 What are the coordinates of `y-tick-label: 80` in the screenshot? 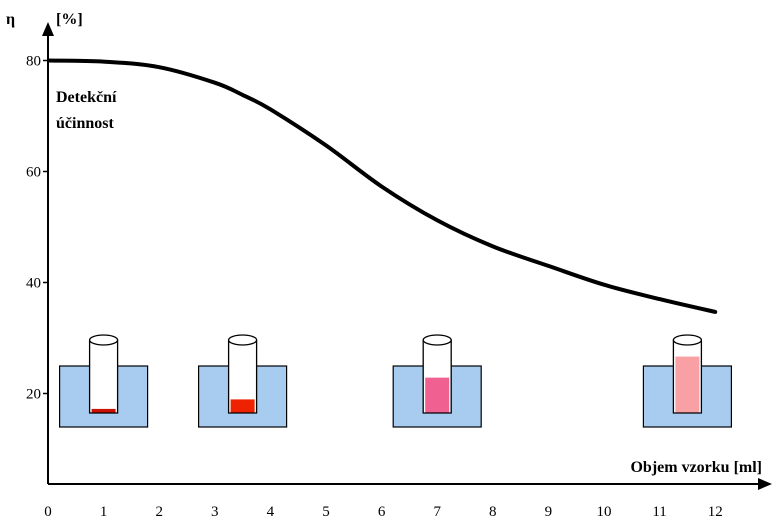 It's located at (33, 62).